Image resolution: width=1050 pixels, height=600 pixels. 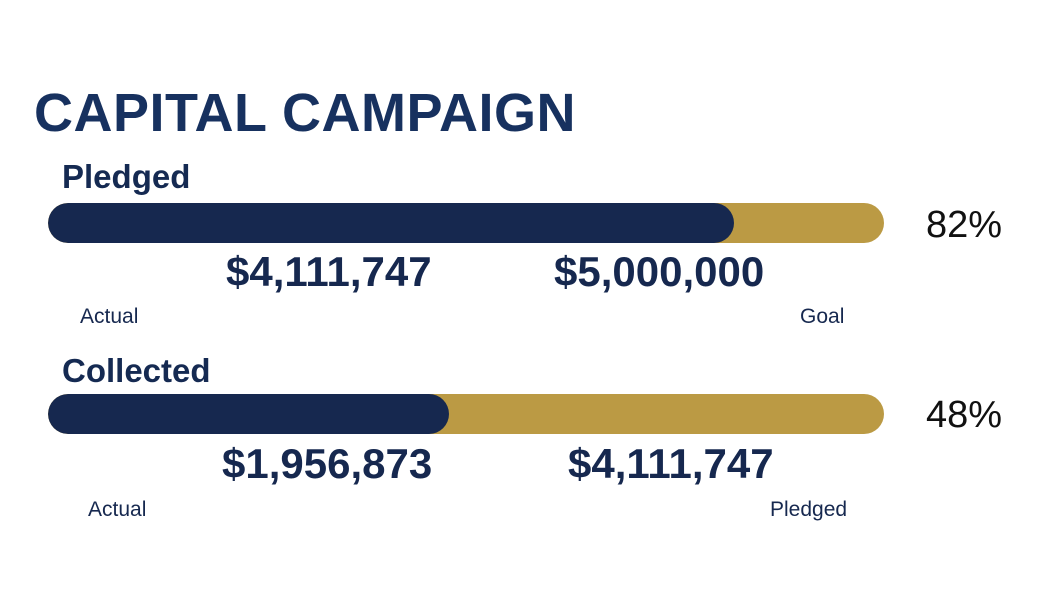 What do you see at coordinates (809, 509) in the screenshot?
I see `collected-pledged-label: Pledged` at bounding box center [809, 509].